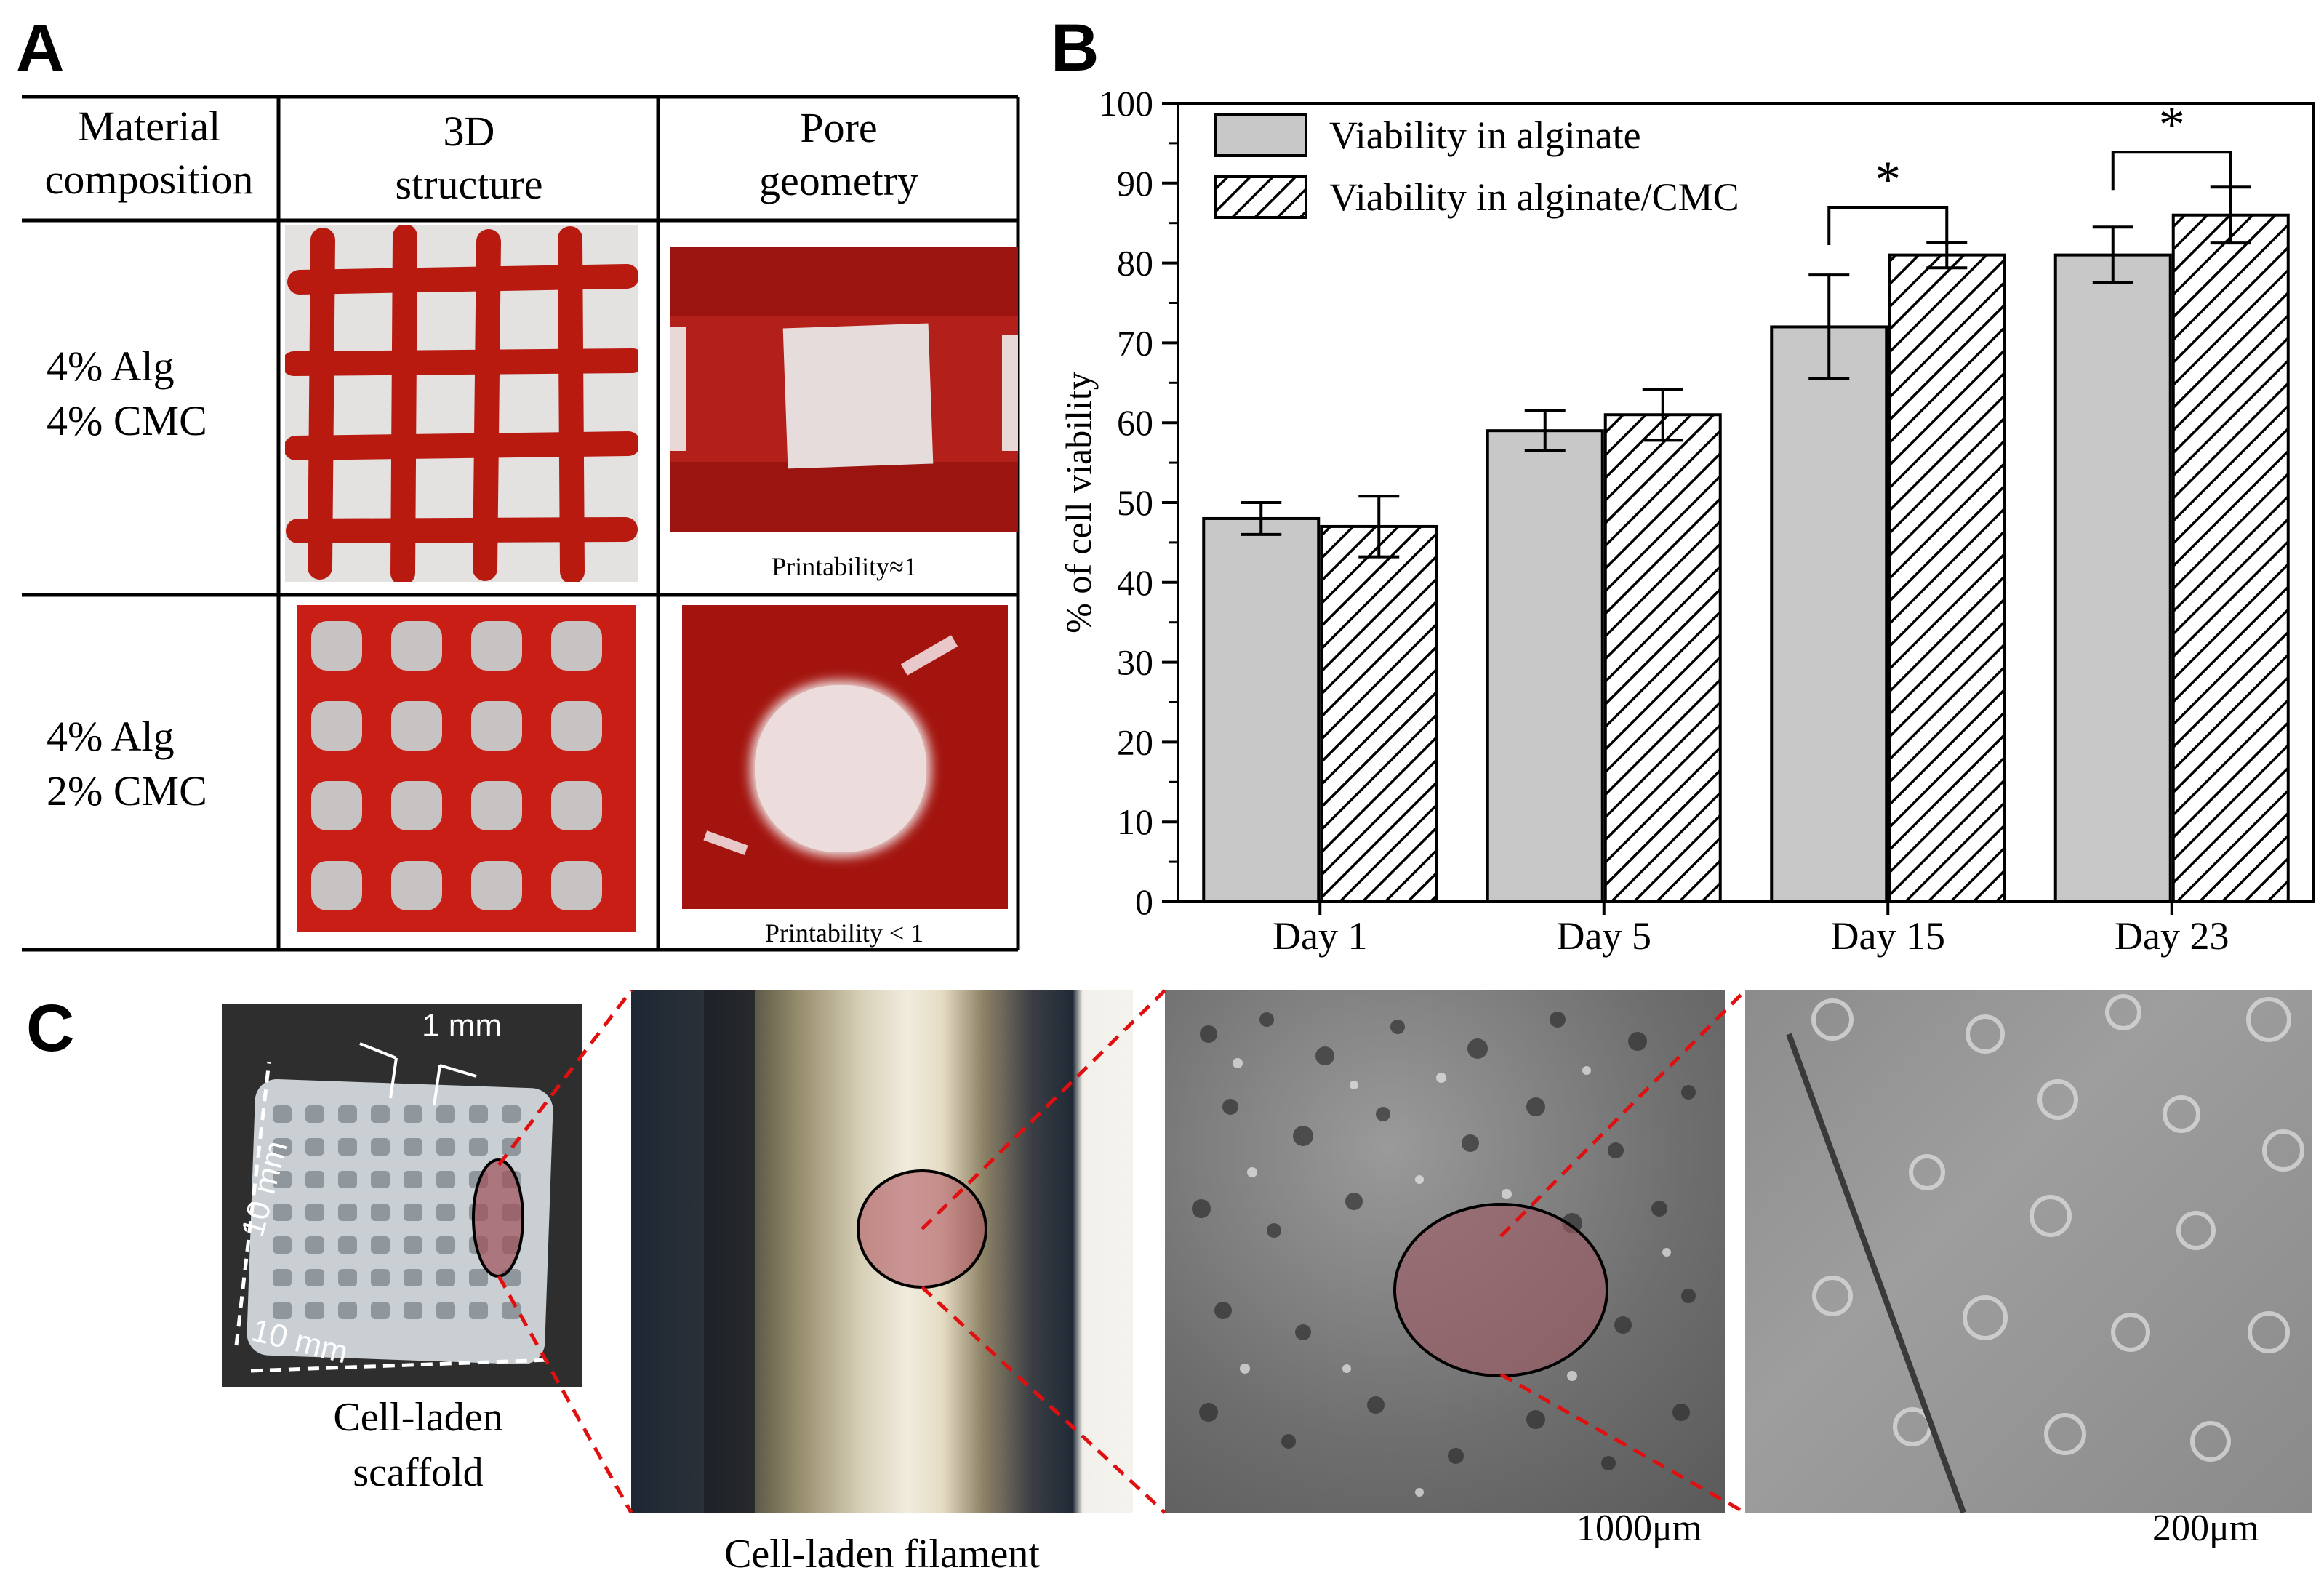 This screenshot has height=1589, width=2324. Describe the element at coordinates (1144, 901) in the screenshot. I see `y-tick-label: 0` at that location.